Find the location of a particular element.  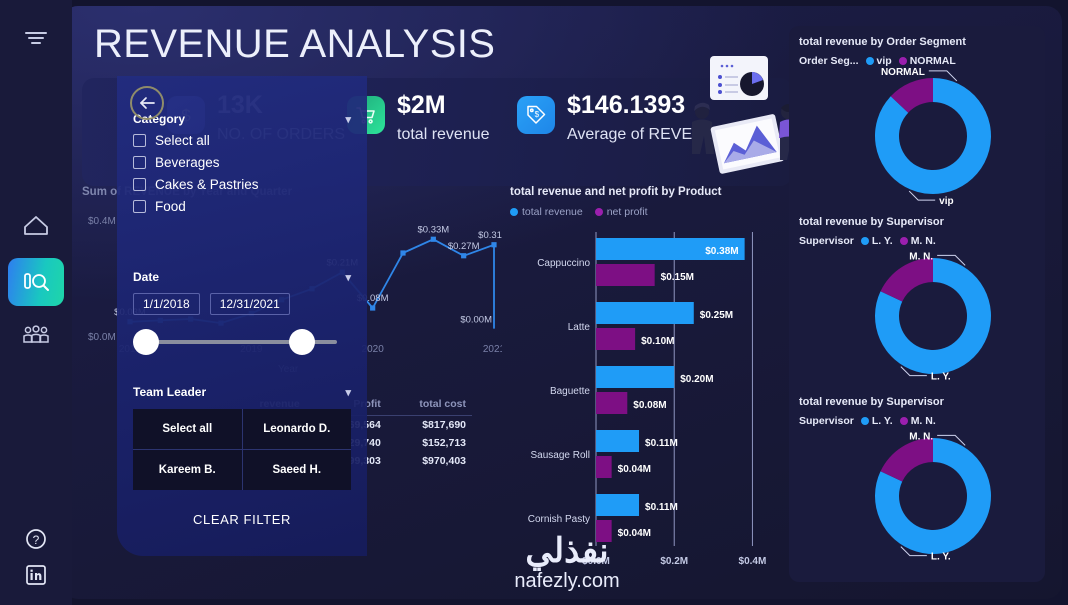

category-filter-header: Category ▾ is located at coordinates (242, 119).